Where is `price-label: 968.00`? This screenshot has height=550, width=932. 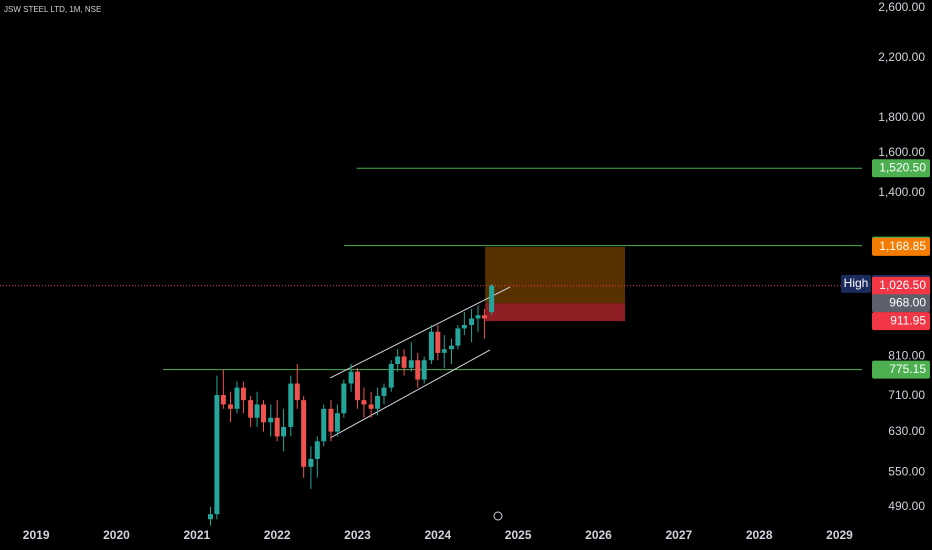 price-label: 968.00 is located at coordinates (907, 302).